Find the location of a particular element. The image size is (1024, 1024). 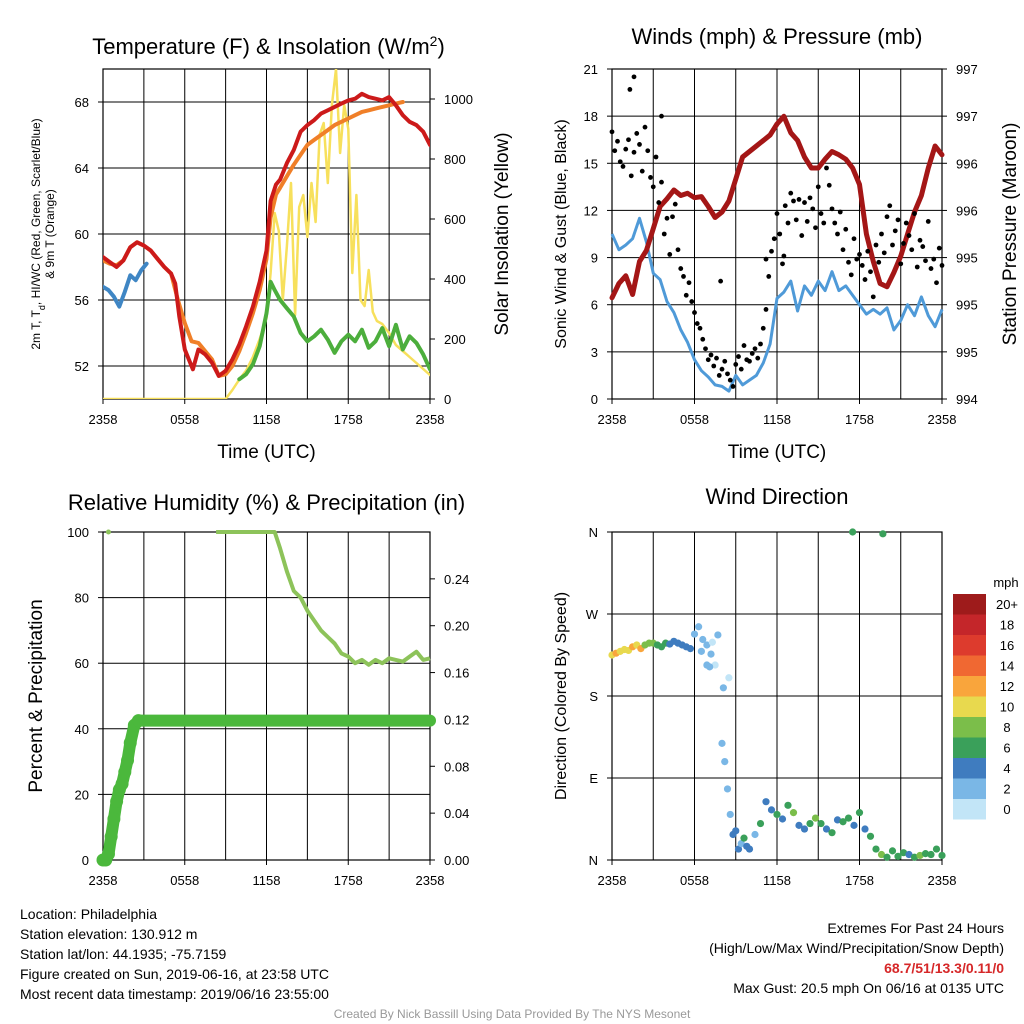

y2-tick-label: 997 is located at coordinates (967, 69).